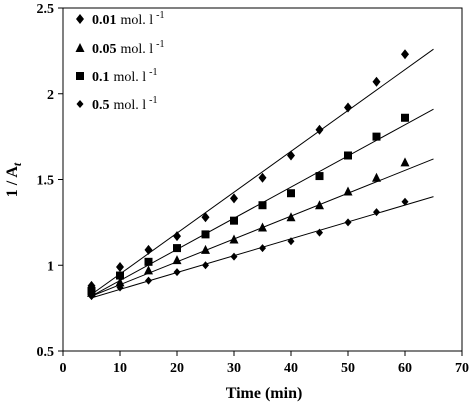  Describe the element at coordinates (17, 164) in the screenshot. I see `y-axis-title-sub: t` at that location.